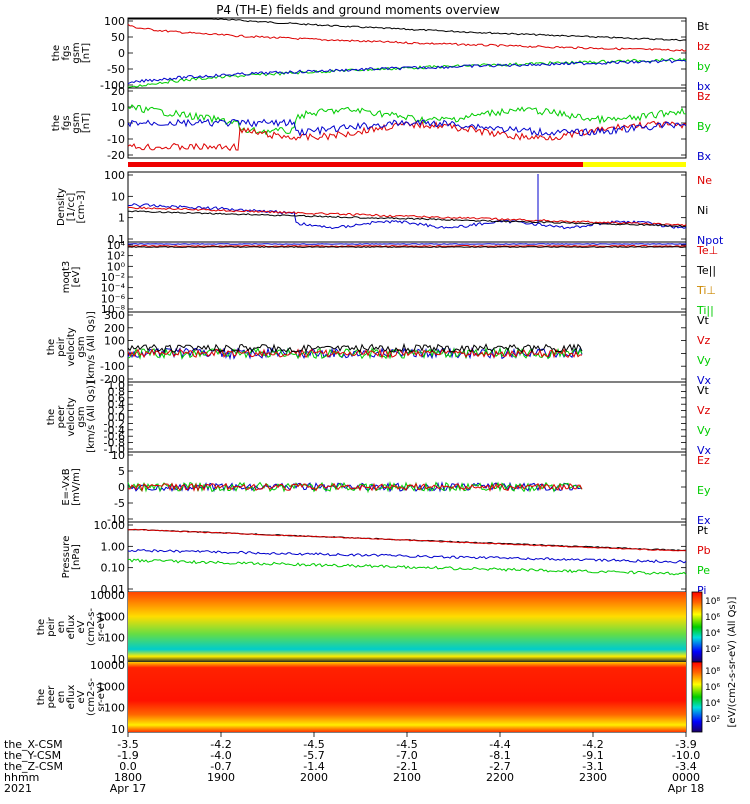 This screenshot has height=804, width=750. What do you see at coordinates (71, 207) in the screenshot?
I see `ylabel-density: Density[1/cc][cm-3]` at bounding box center [71, 207].